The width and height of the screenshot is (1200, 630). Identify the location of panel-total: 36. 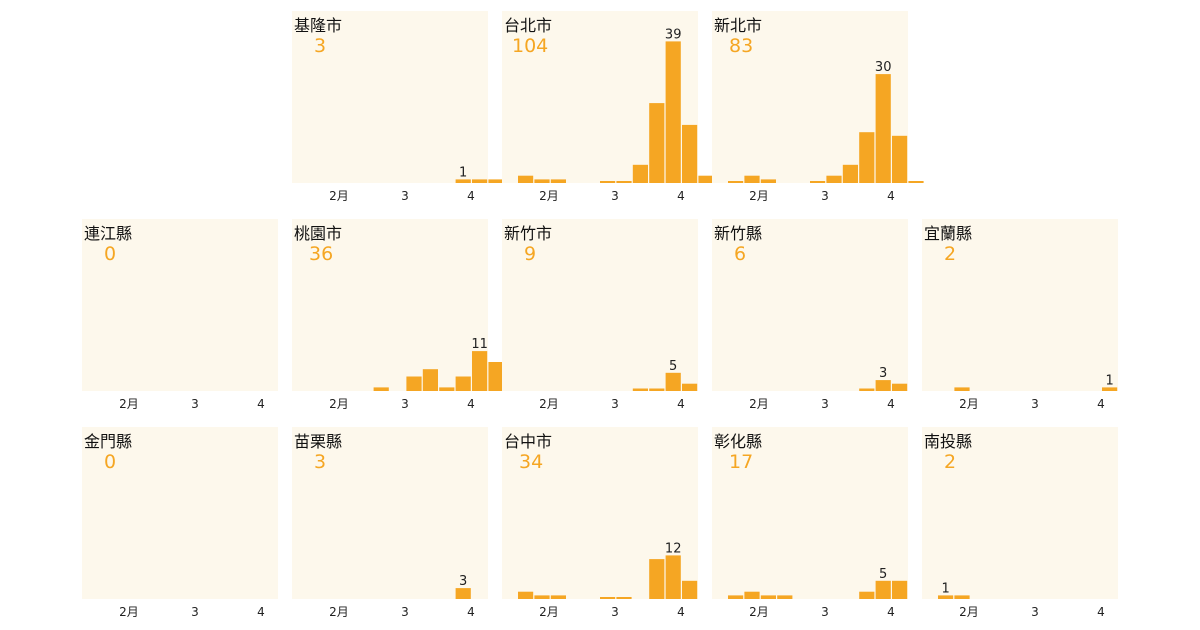
(321, 254).